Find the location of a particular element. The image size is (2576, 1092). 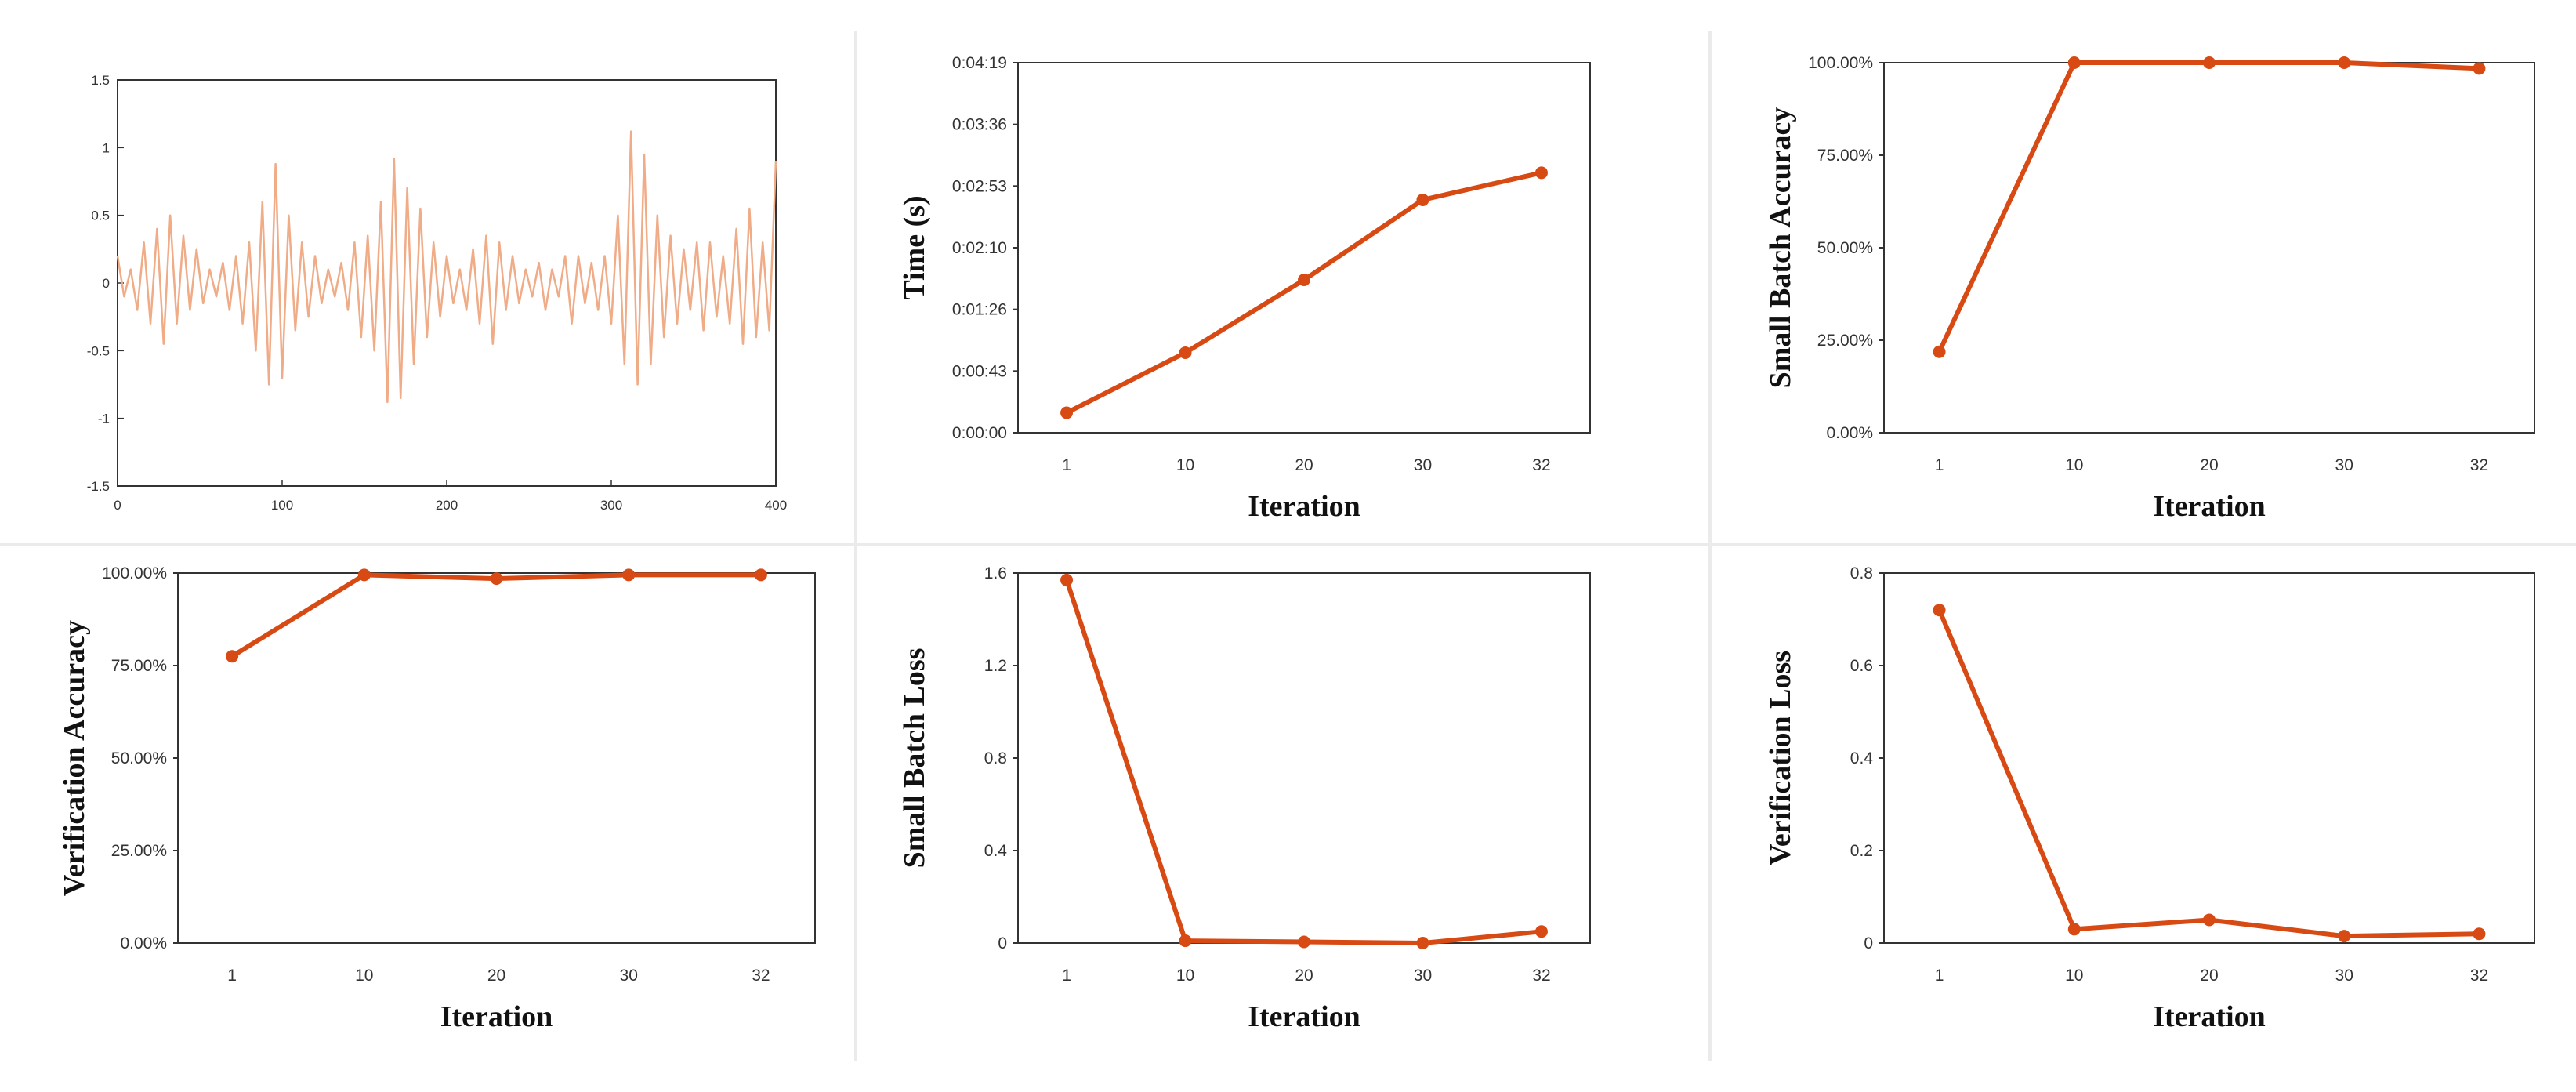

waveform-chart: 1.5 1 0.5 0 -0.5 -1 -1.5 0 100 200 300 400 is located at coordinates (437, 293).